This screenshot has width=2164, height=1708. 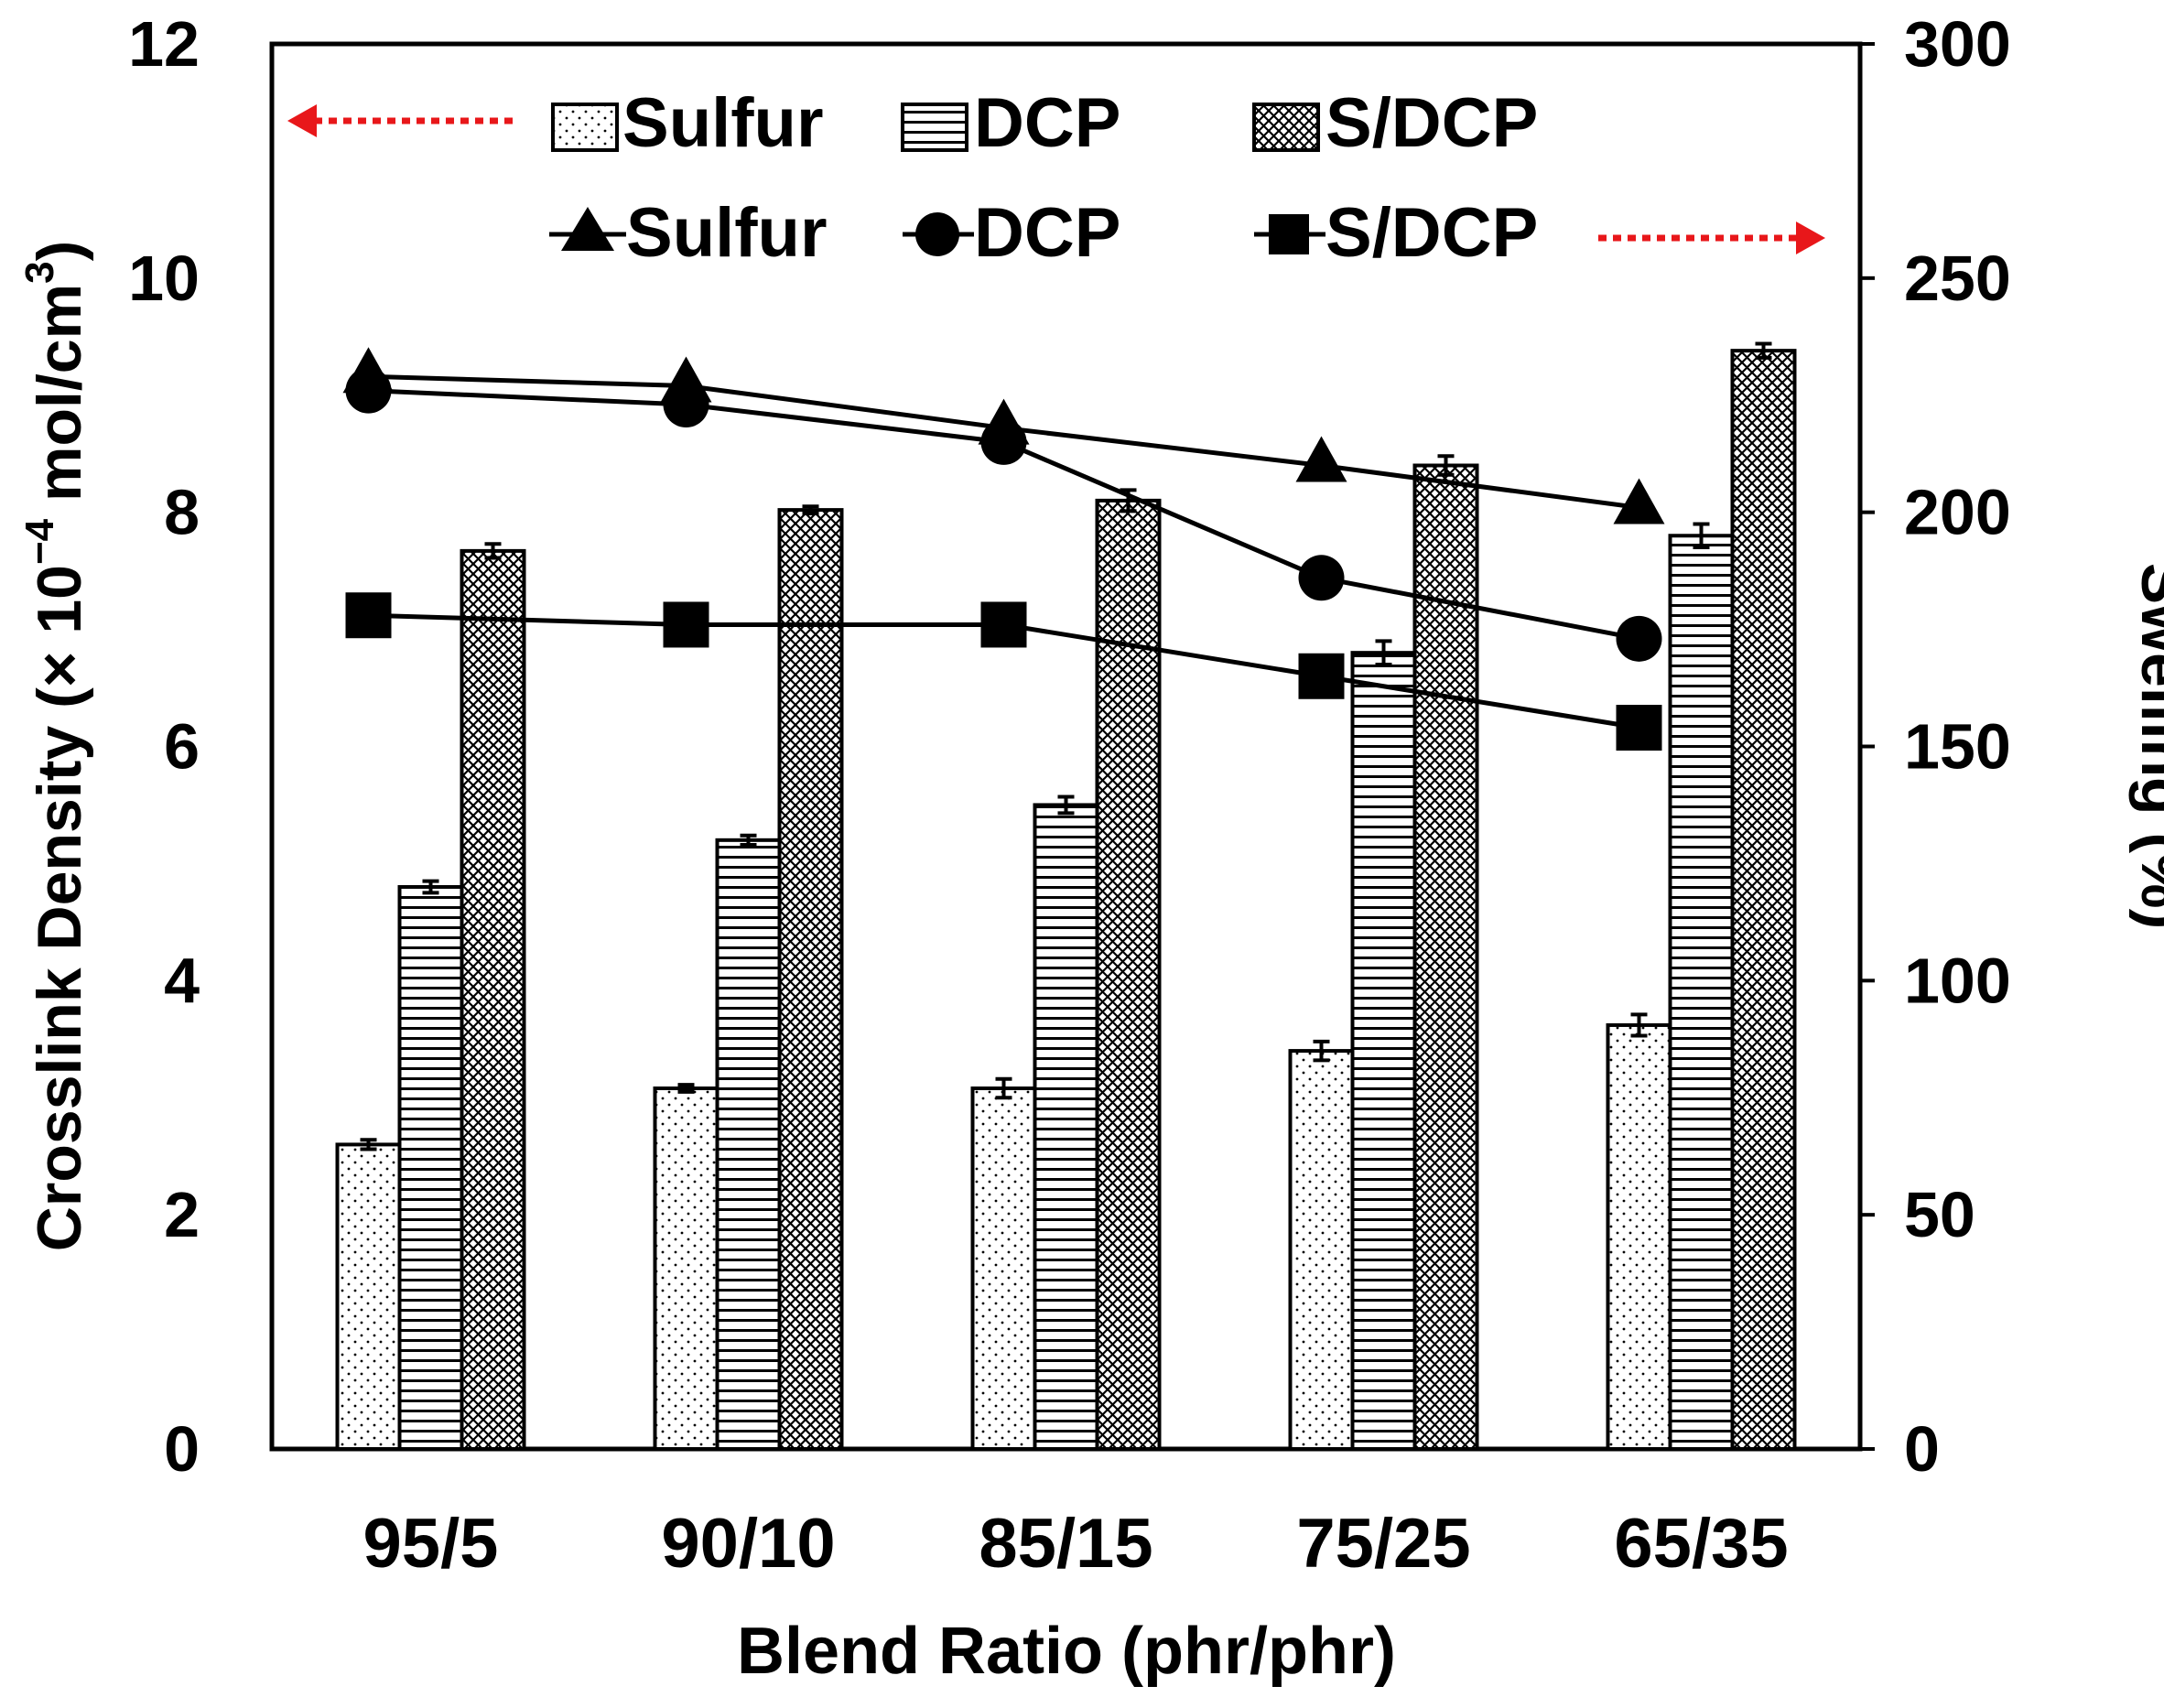 I want to click on y-left-title-unit-exp: 3, so click(x=39, y=272).